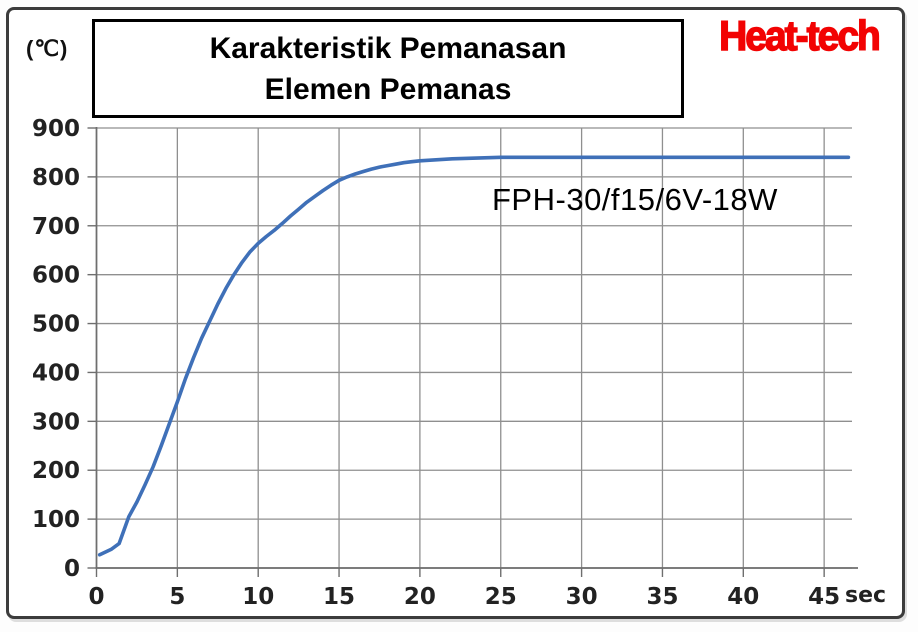 The height and width of the screenshot is (632, 918). What do you see at coordinates (388, 89) in the screenshot?
I see `chart-title-line2: Elemen Pemanas` at bounding box center [388, 89].